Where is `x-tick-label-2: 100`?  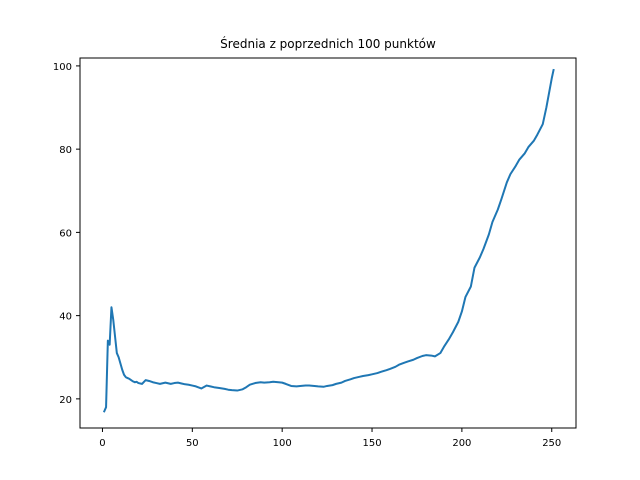
x-tick-label-2: 100 is located at coordinates (282, 443).